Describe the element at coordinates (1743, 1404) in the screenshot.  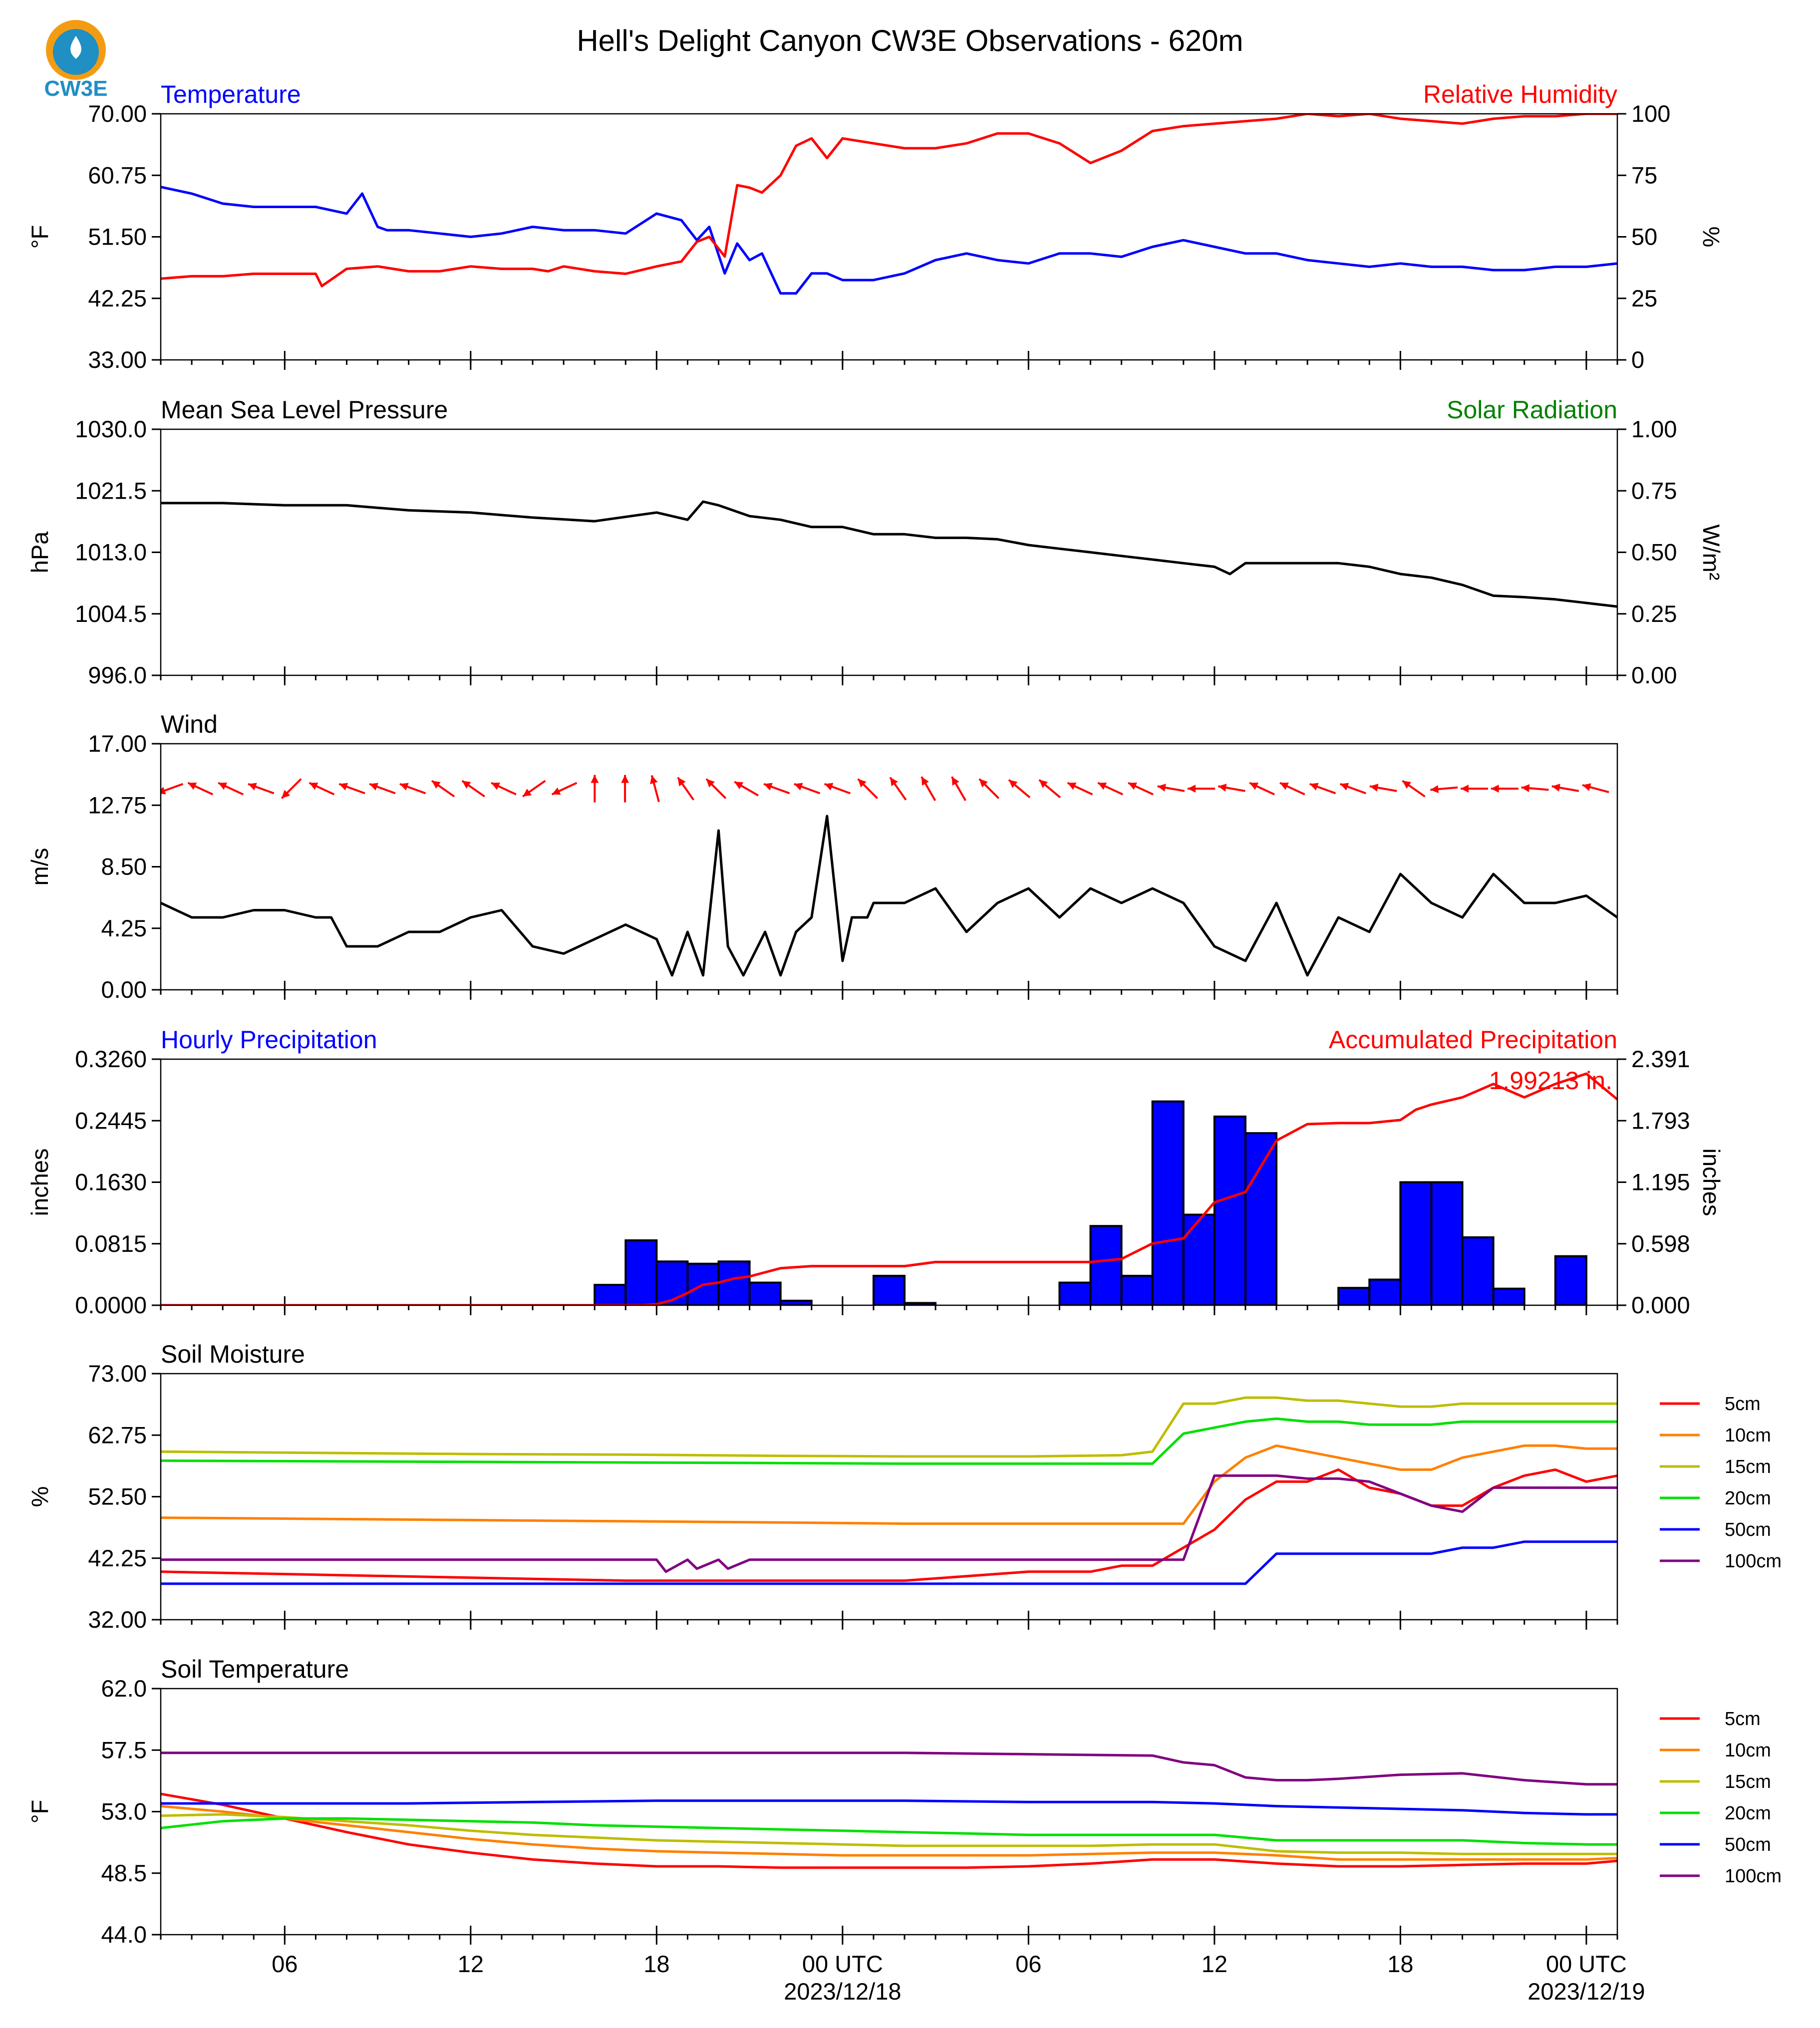
I see `legend-label: 5cm` at that location.